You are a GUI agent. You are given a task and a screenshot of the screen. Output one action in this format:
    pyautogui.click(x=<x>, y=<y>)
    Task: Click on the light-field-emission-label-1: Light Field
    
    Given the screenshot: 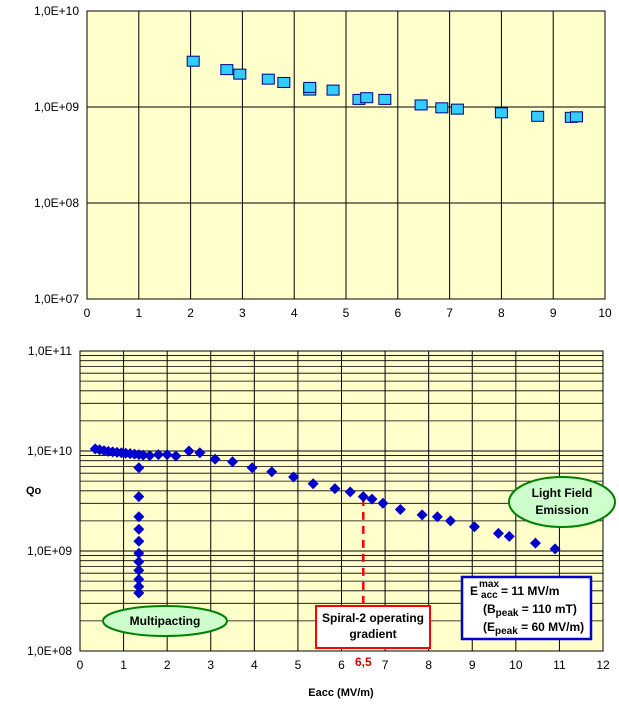 What is the action you would take?
    pyautogui.click(x=562, y=493)
    